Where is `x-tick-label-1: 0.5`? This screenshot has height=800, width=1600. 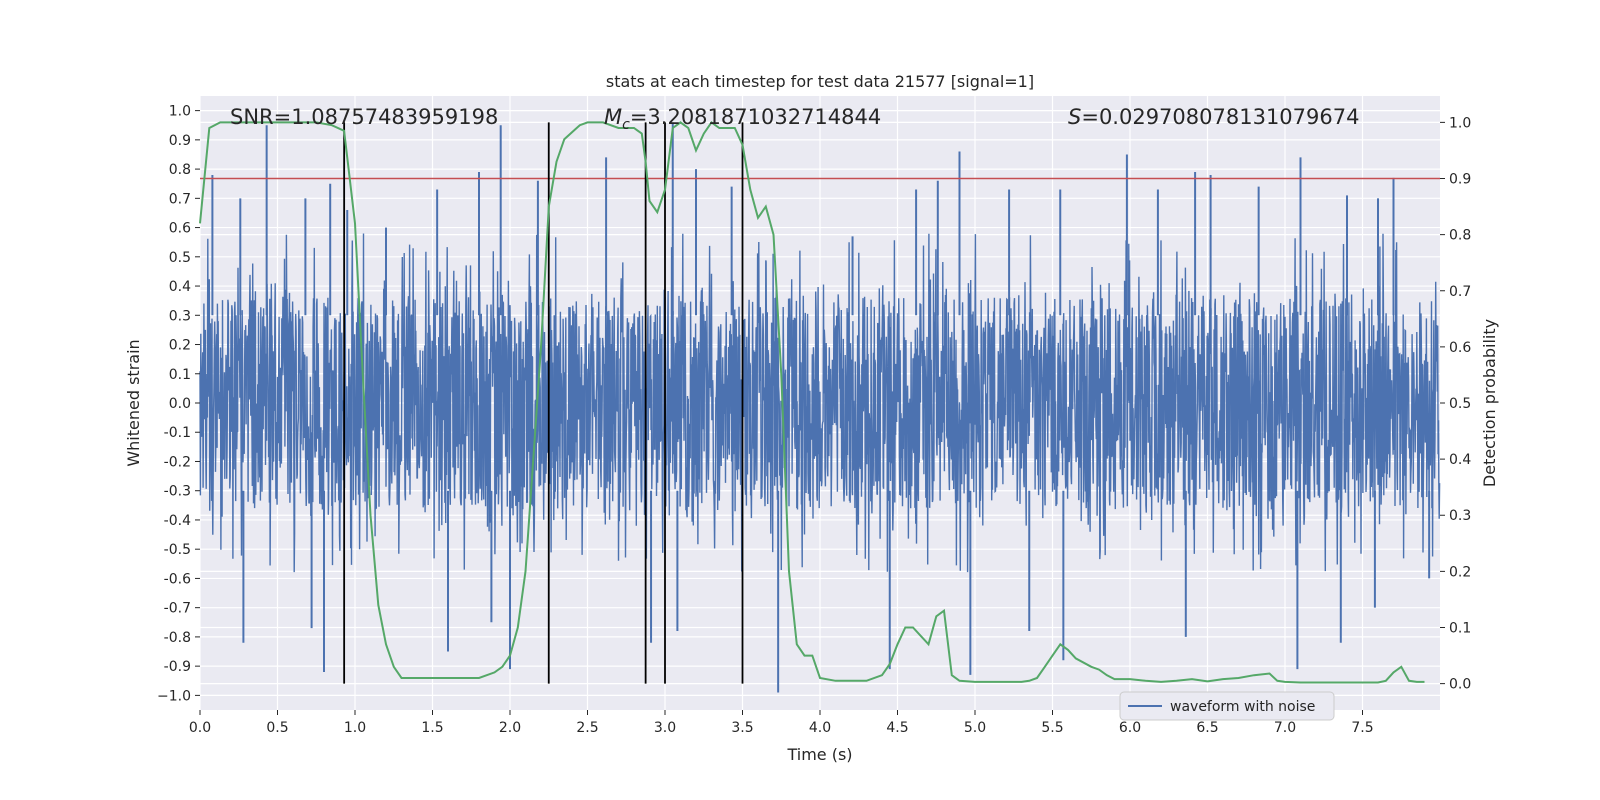 x-tick-label-1: 0.5 is located at coordinates (277, 728).